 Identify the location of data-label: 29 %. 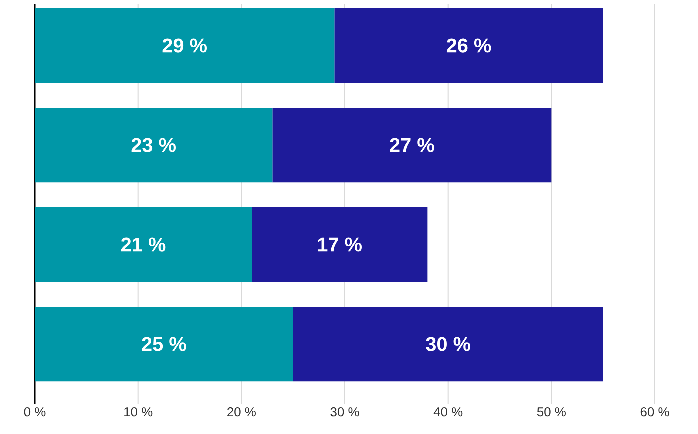
(184, 45).